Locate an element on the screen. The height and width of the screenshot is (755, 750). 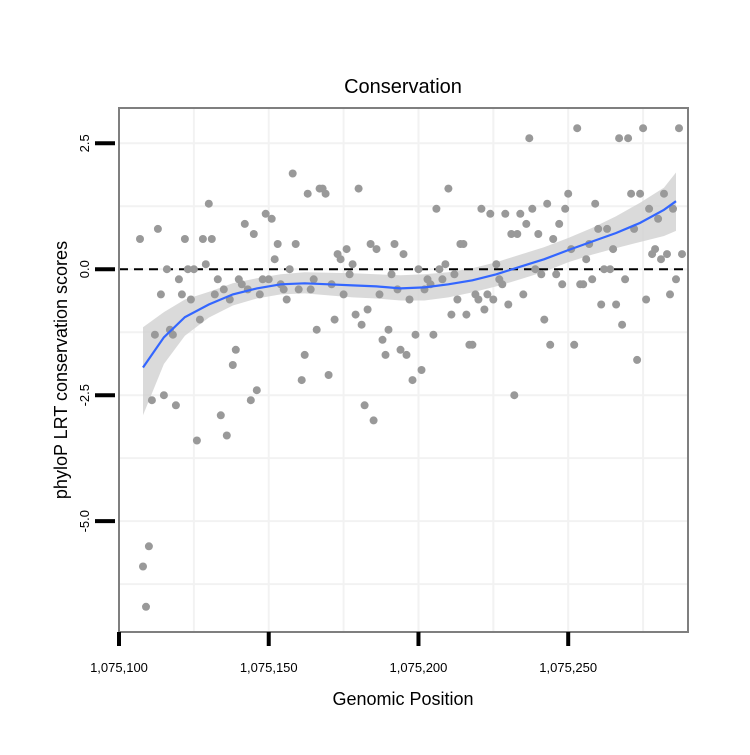
y-tick-label: -5.0 is located at coordinates (84, 521).